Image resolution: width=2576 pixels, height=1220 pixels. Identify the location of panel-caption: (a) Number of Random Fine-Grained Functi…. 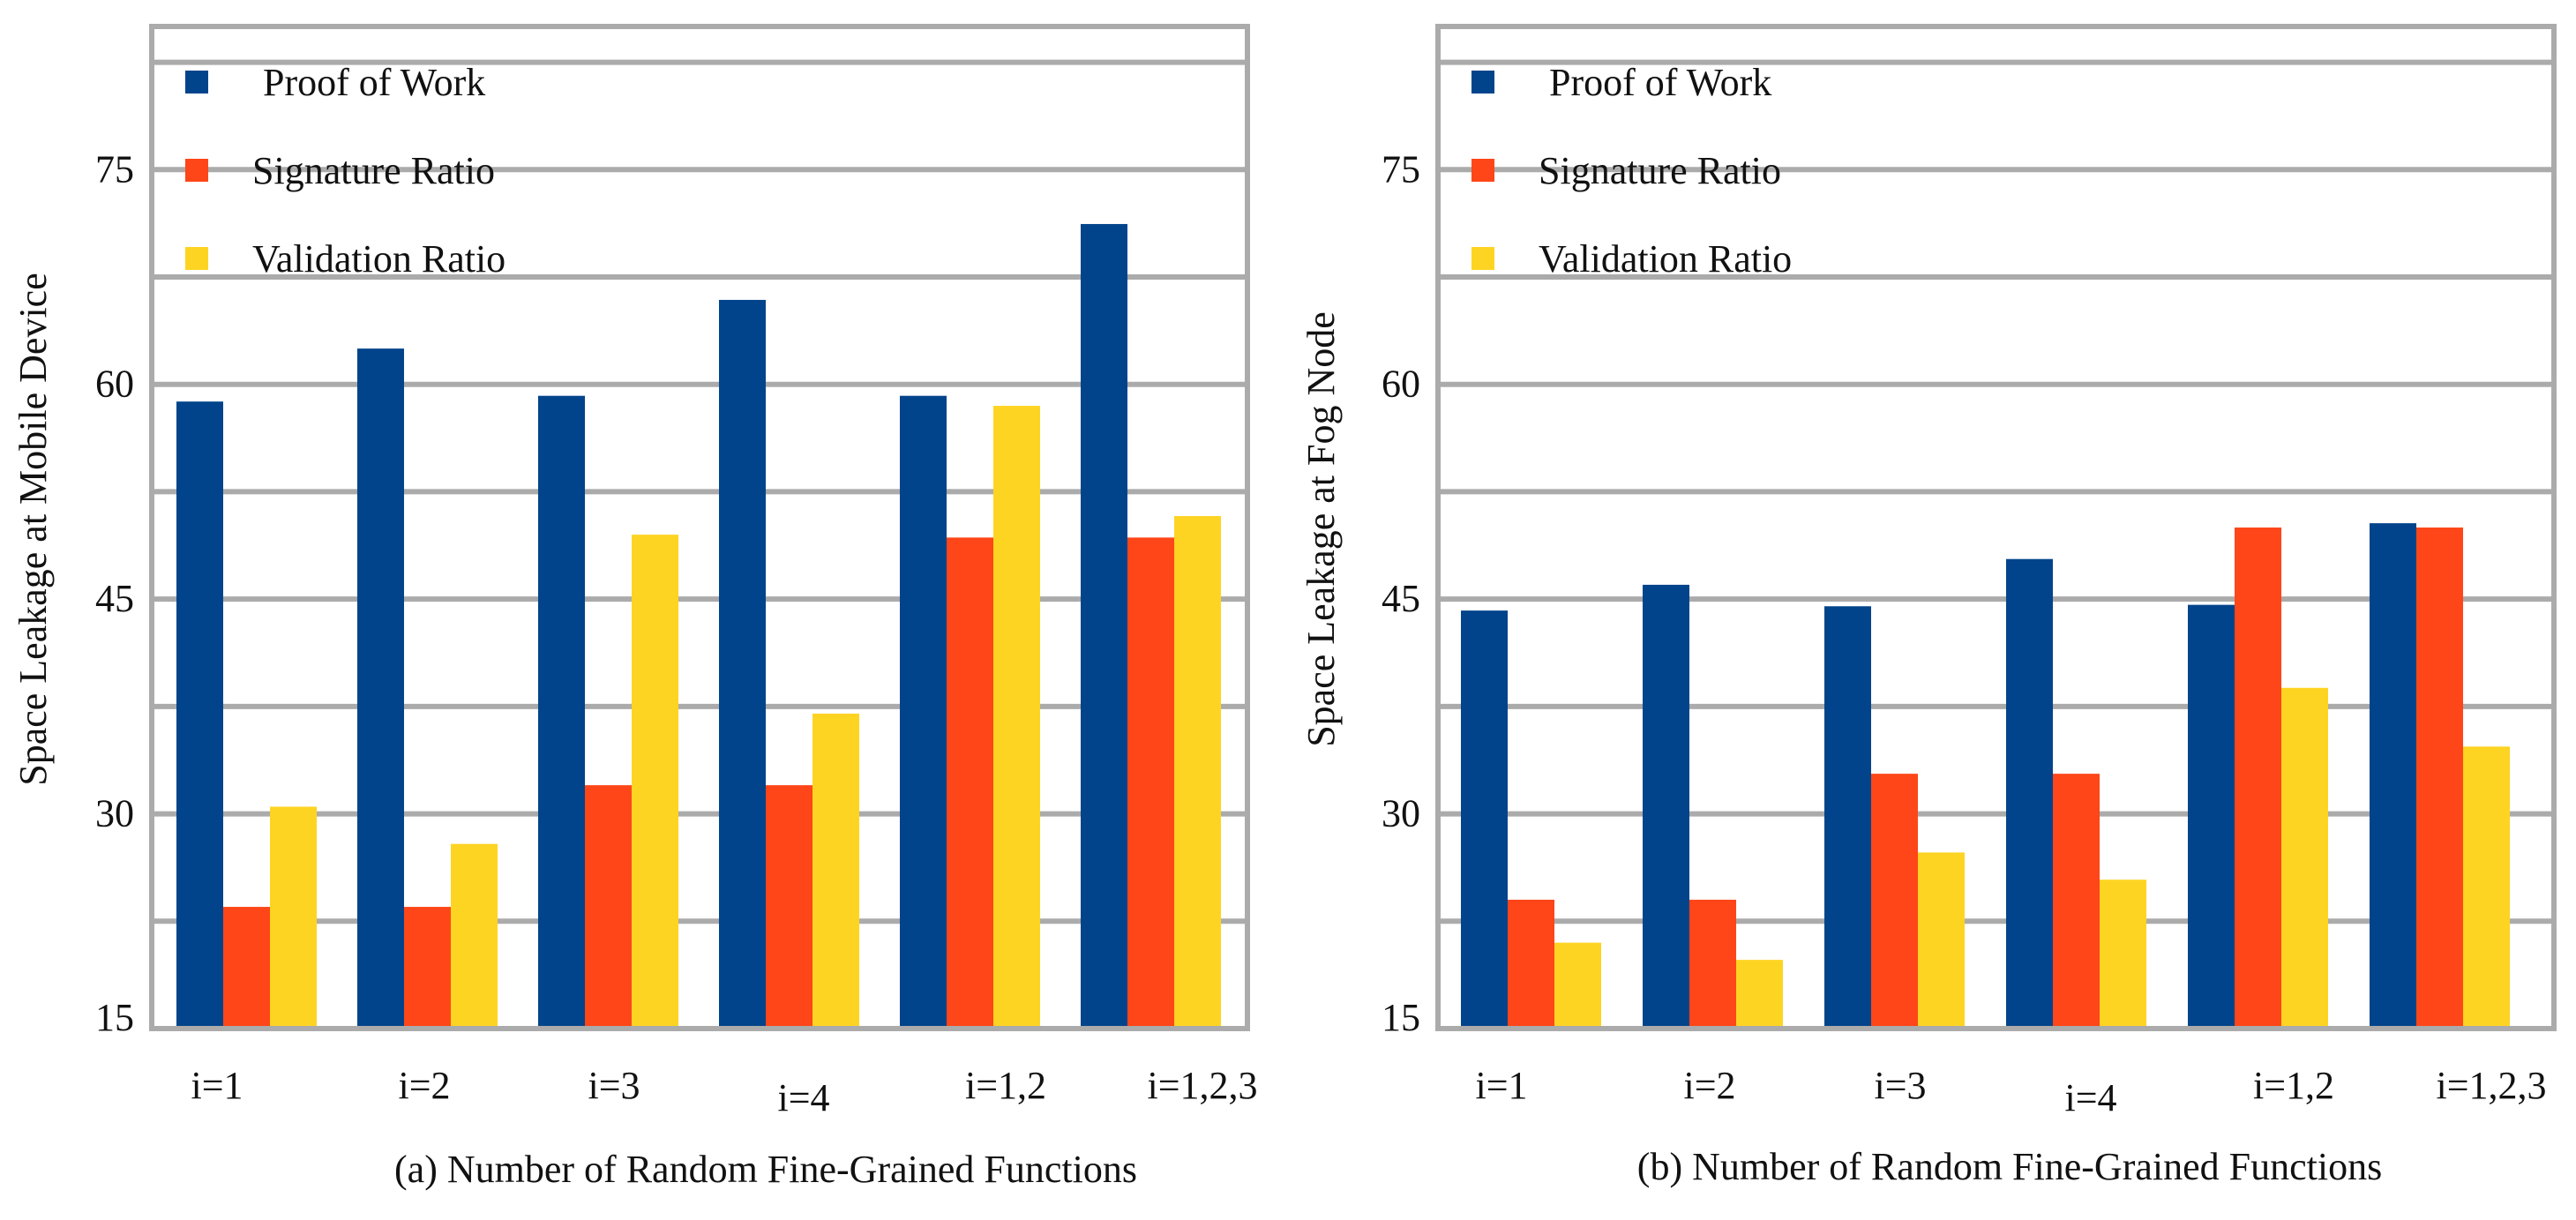
(766, 1169).